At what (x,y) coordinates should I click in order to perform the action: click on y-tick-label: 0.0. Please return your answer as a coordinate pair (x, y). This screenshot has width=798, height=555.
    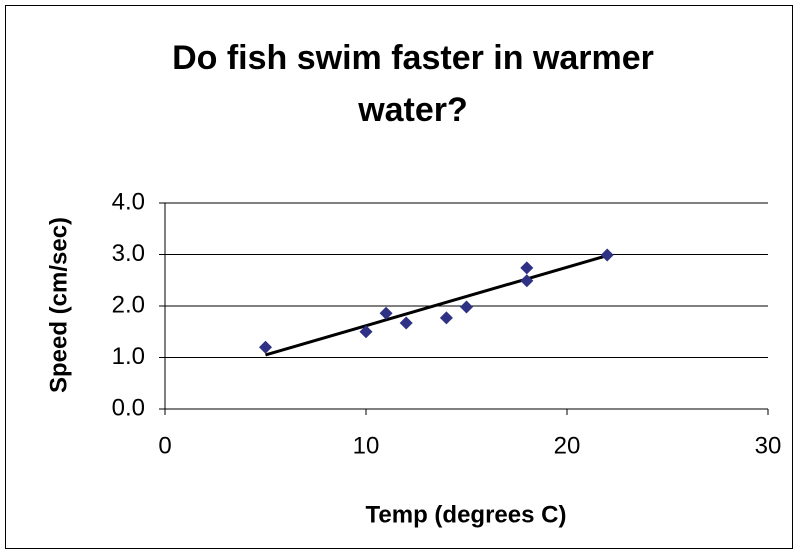
    Looking at the image, I should click on (128, 407).